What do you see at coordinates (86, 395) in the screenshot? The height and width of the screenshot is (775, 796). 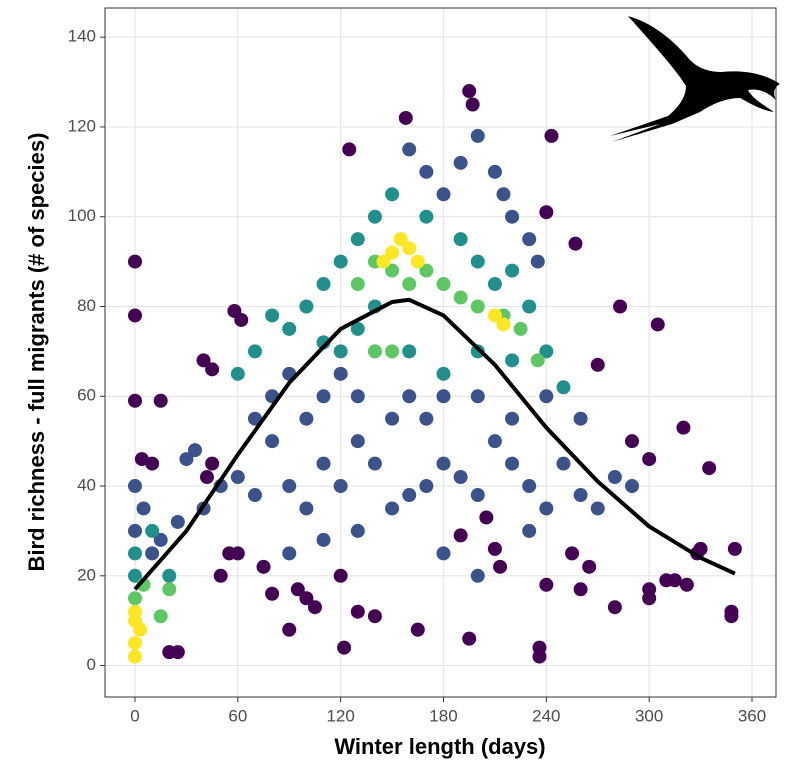 I see `y-tick-label: 60` at bounding box center [86, 395].